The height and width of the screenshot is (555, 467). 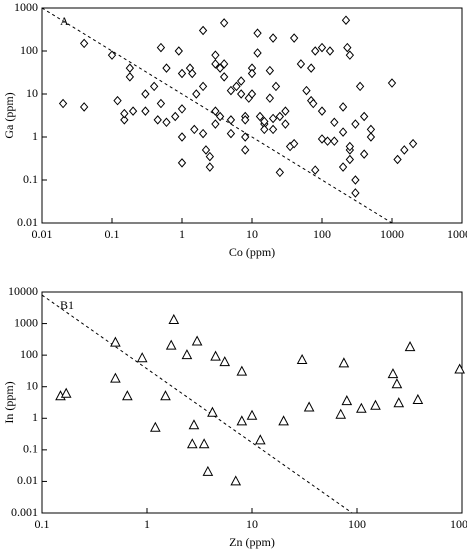 I want to click on x-tick-label: 1000, so click(x=458, y=524).